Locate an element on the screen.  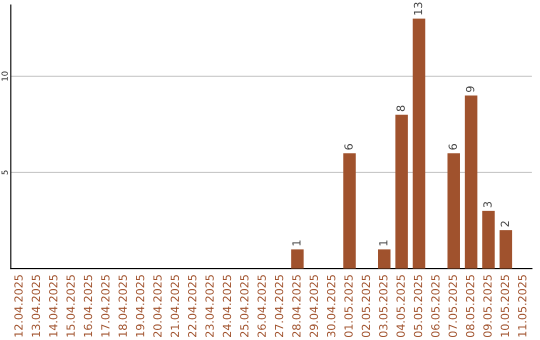
data-label: 13 is located at coordinates (418, 8).